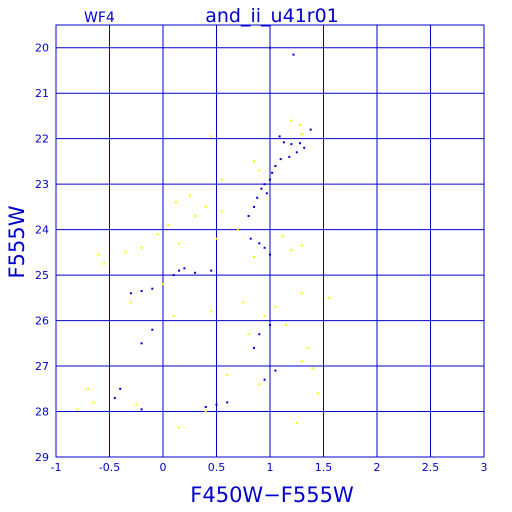  What do you see at coordinates (272, 495) in the screenshot?
I see `x-axis-label: F450W−F555W` at bounding box center [272, 495].